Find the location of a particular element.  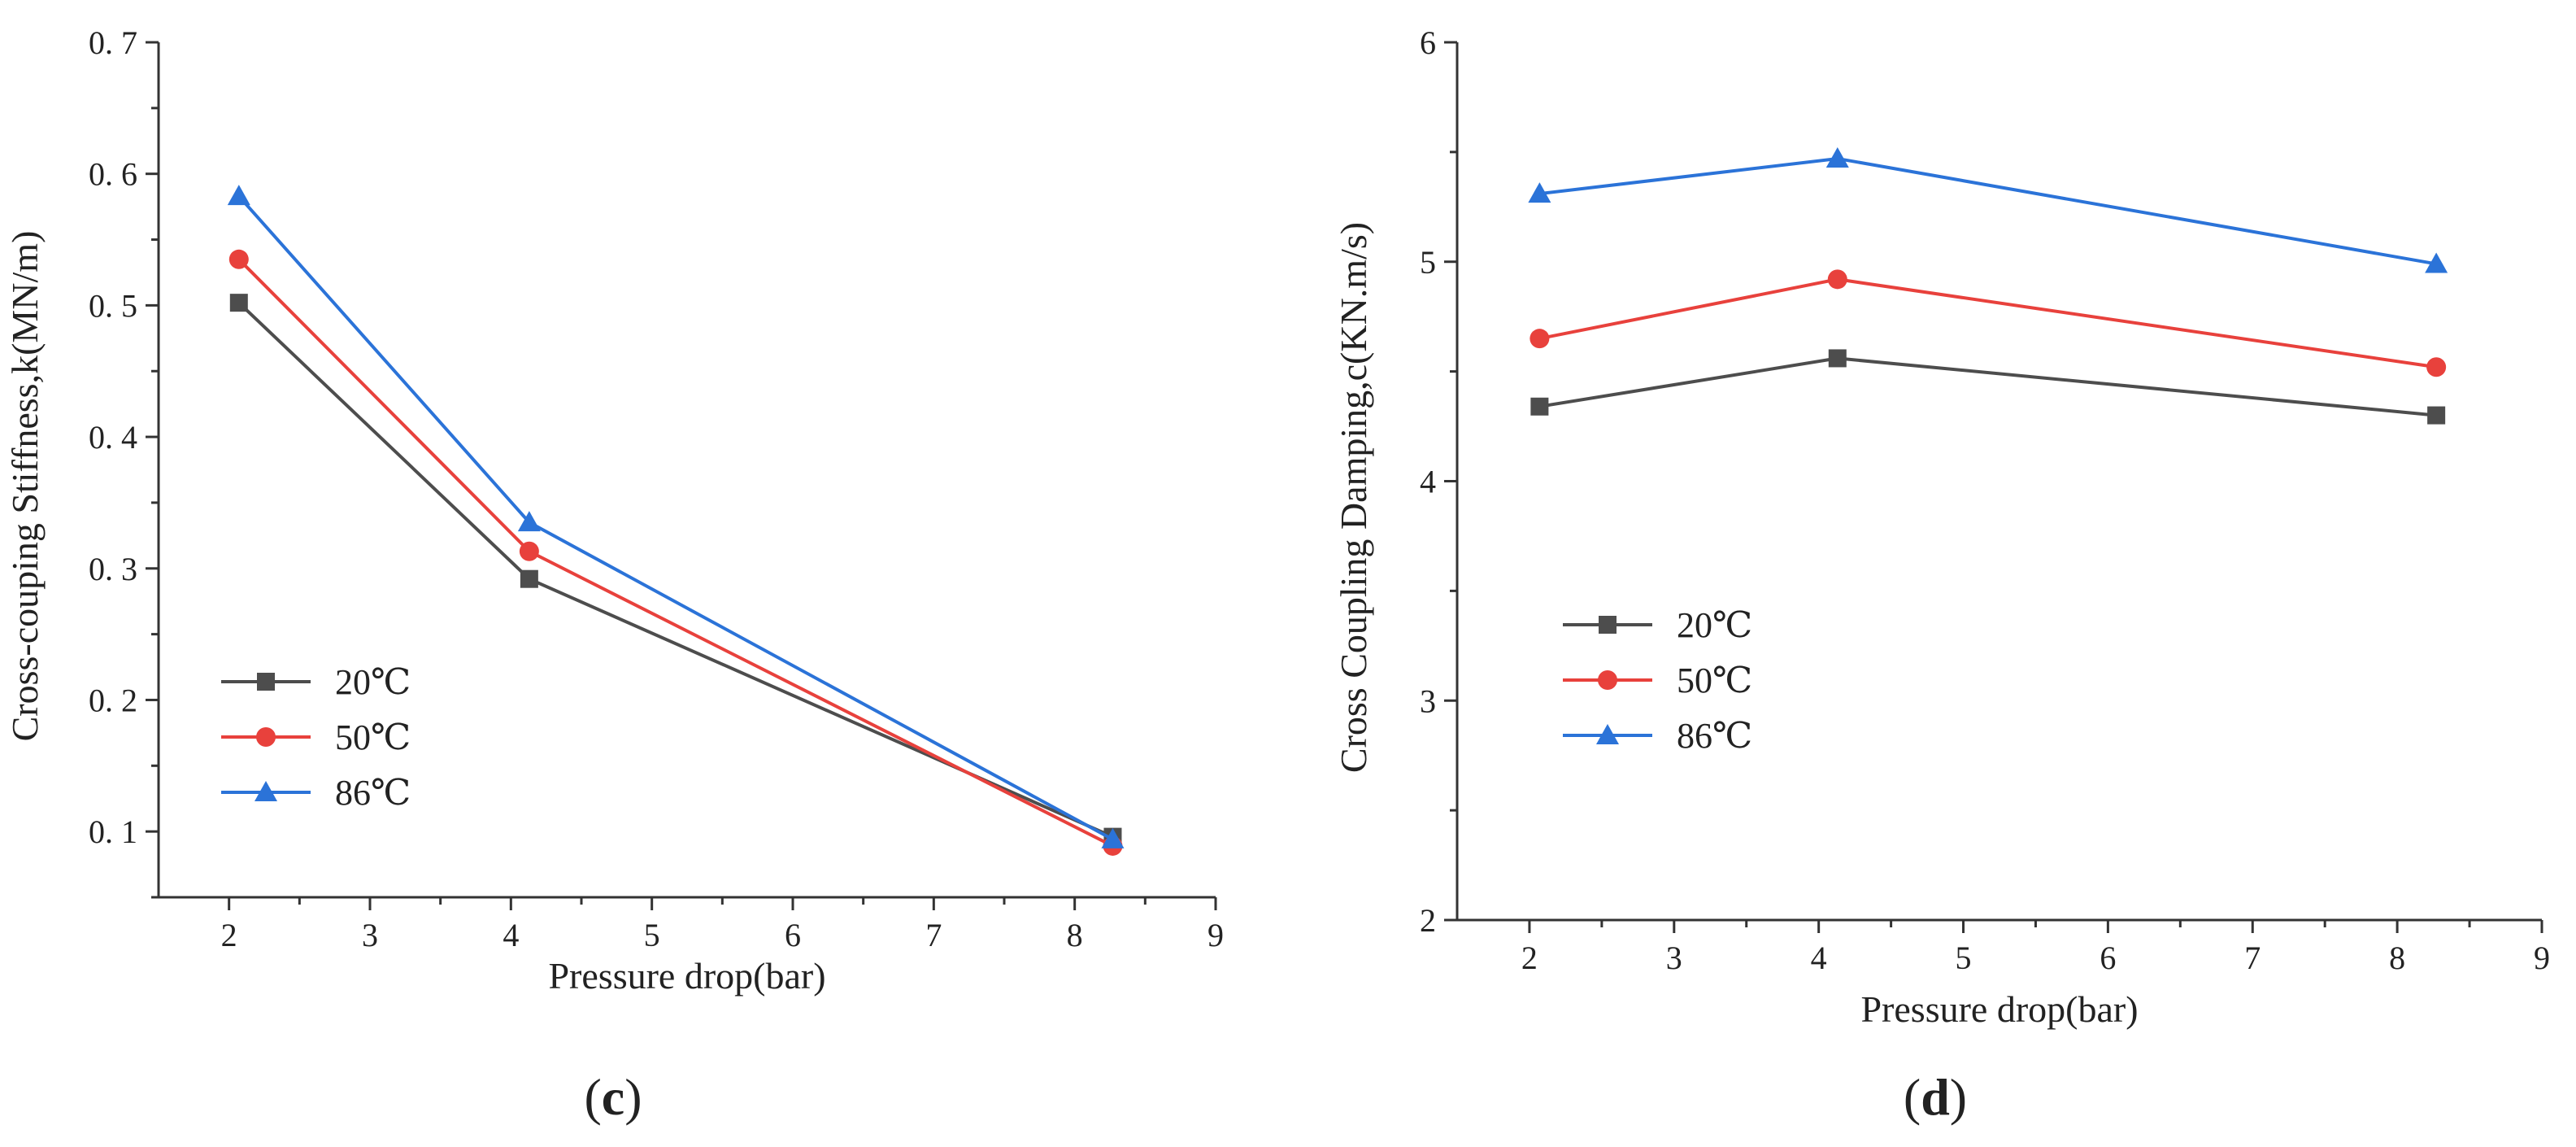

x-axis-title-c: Pressure drop(bar) is located at coordinates (687, 976).